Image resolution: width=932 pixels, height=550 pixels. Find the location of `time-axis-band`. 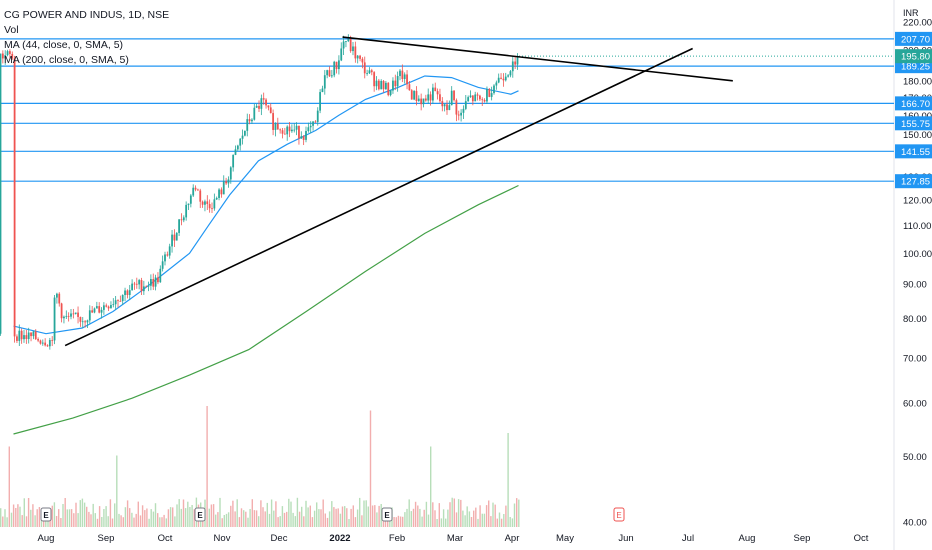

time-axis-band is located at coordinates (466, 538).